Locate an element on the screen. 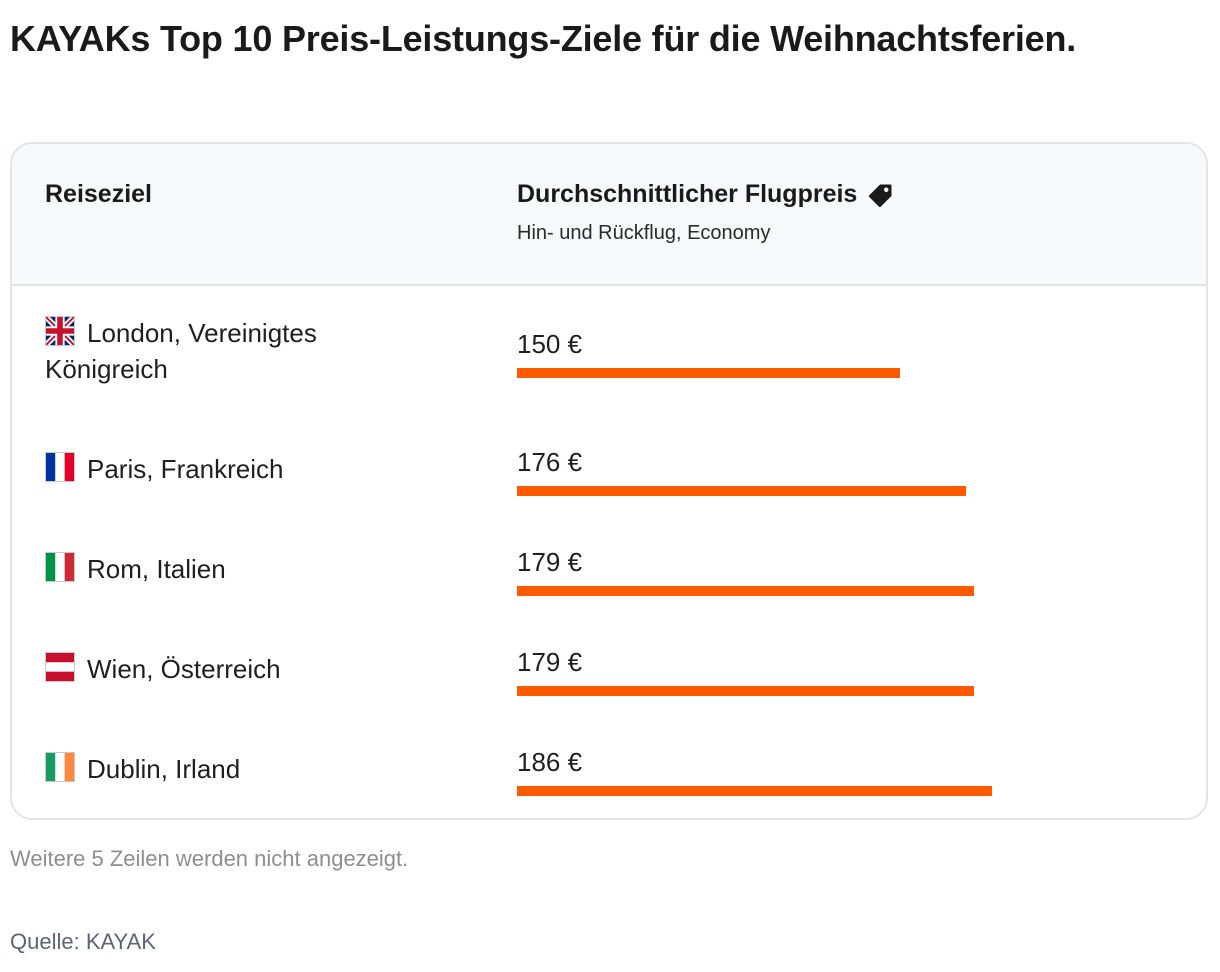 This screenshot has height=972, width=1220. france-flag-icon is located at coordinates (60, 467).